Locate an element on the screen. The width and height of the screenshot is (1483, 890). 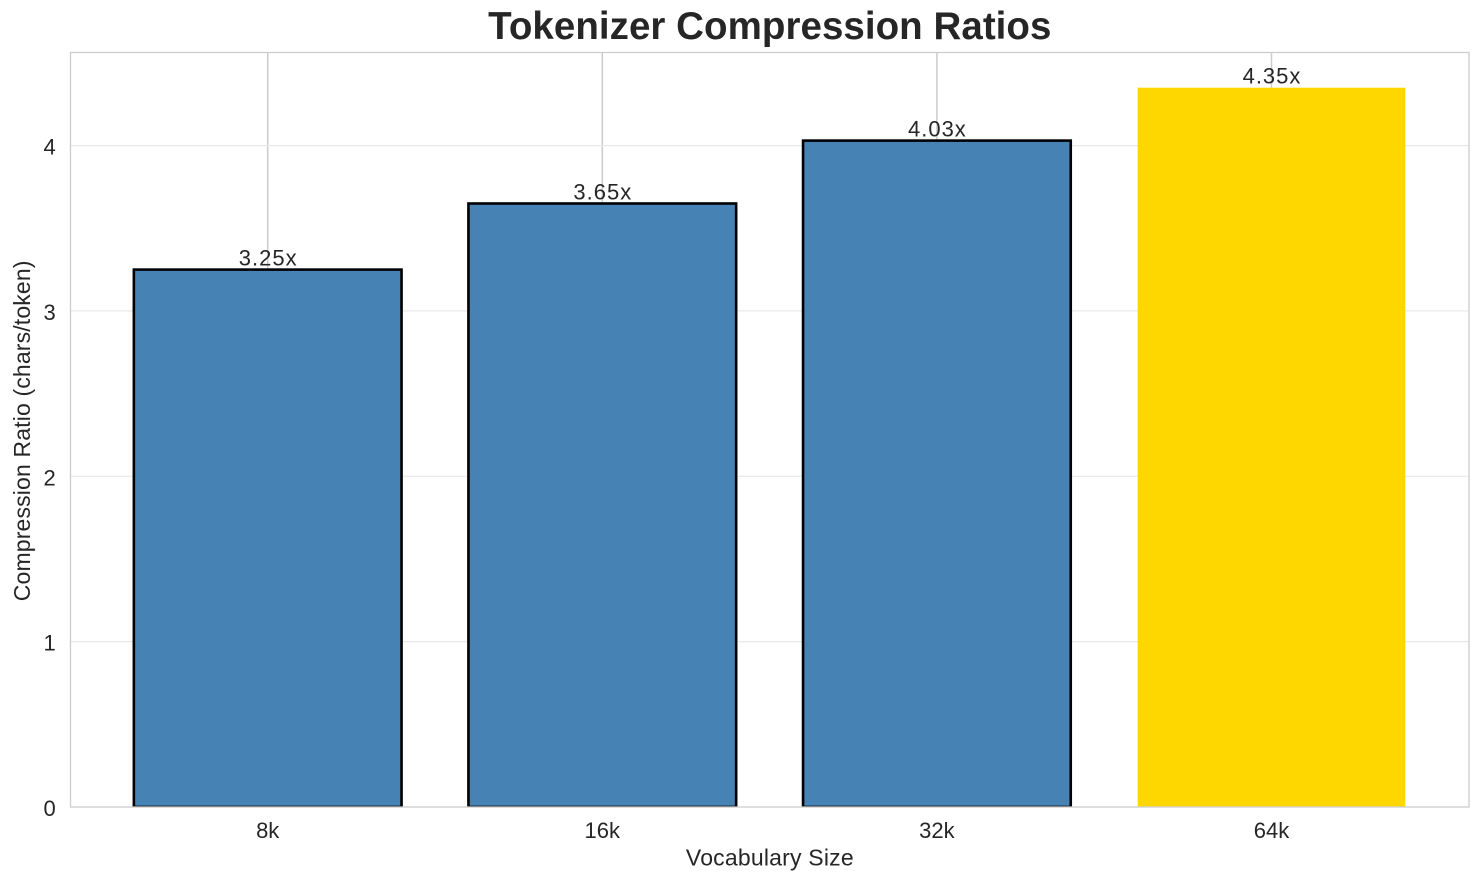
svg-text: 4.35x is located at coordinates (1272, 76).